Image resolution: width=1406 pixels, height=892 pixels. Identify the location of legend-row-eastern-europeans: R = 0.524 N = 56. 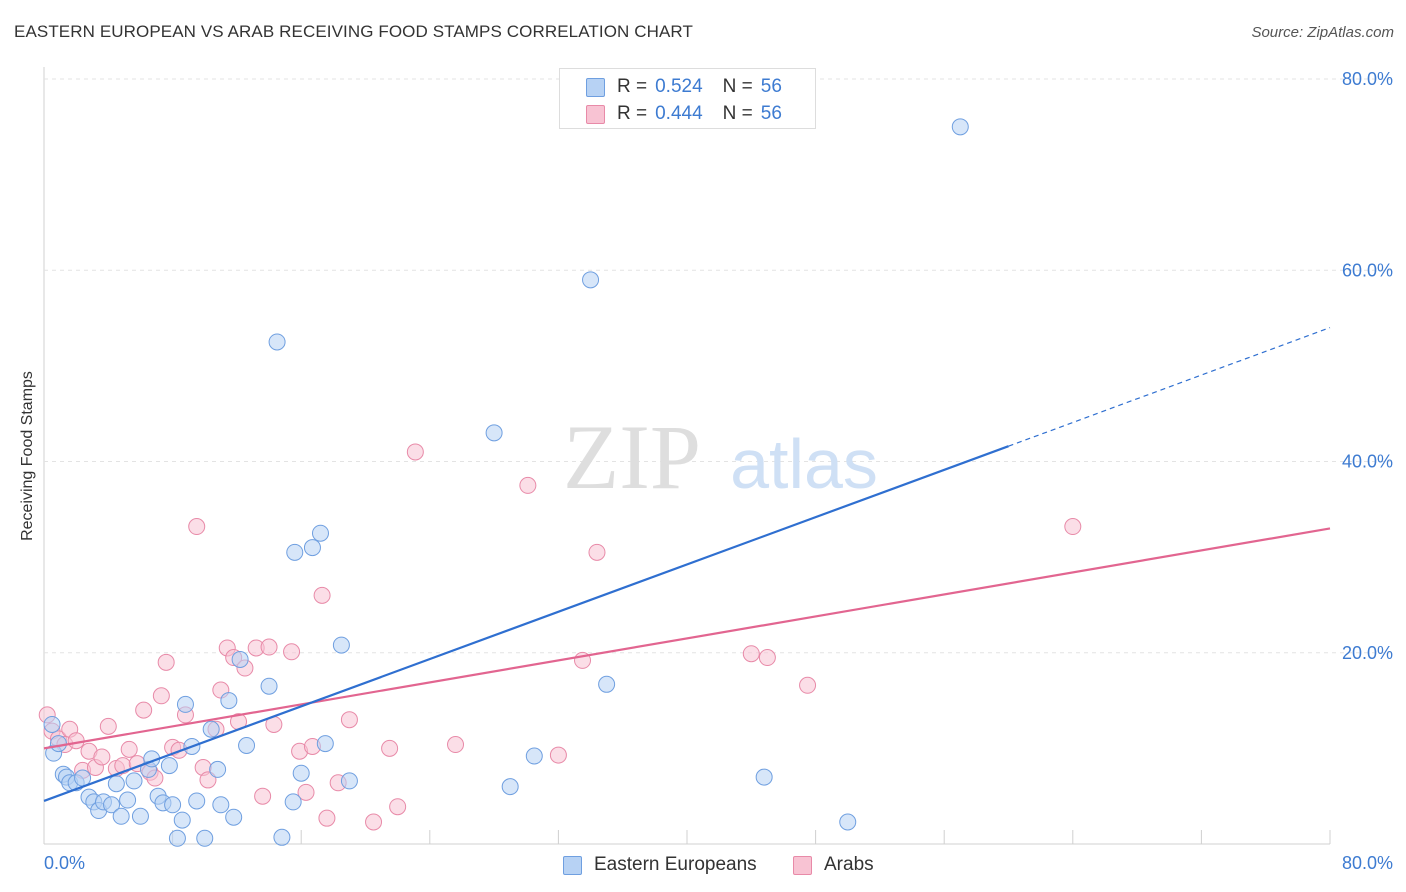
(684, 87).